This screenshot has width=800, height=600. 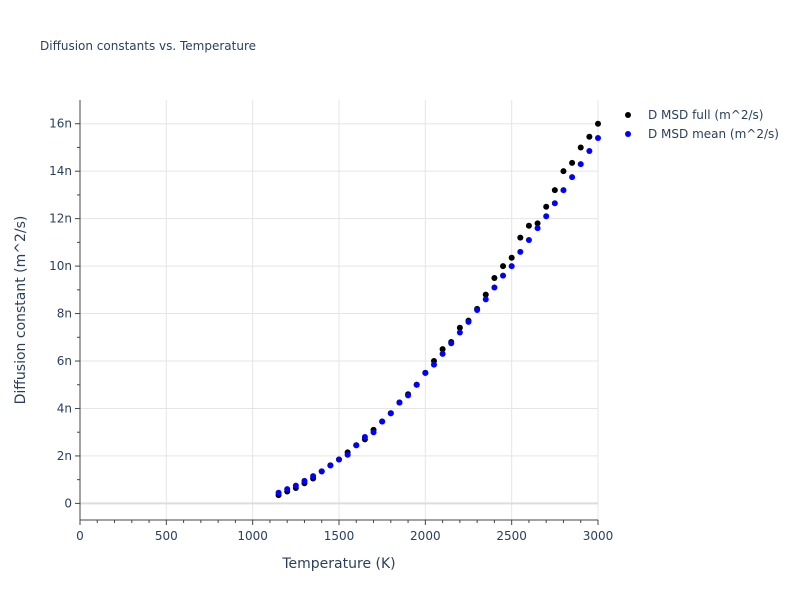 What do you see at coordinates (64, 456) in the screenshot?
I see `y-tick-label: 2n` at bounding box center [64, 456].